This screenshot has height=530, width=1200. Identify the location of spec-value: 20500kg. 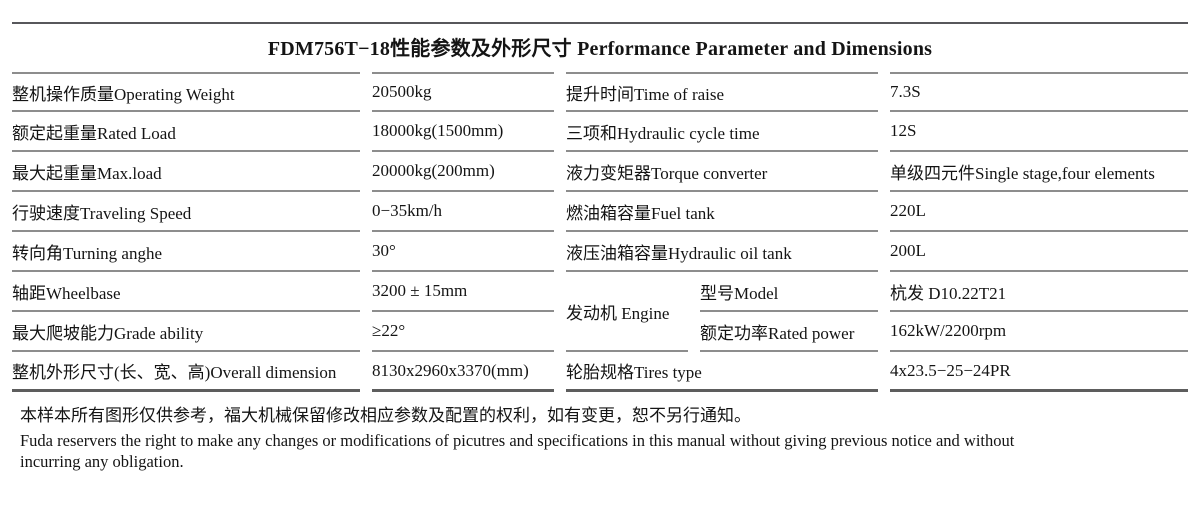
(463, 92).